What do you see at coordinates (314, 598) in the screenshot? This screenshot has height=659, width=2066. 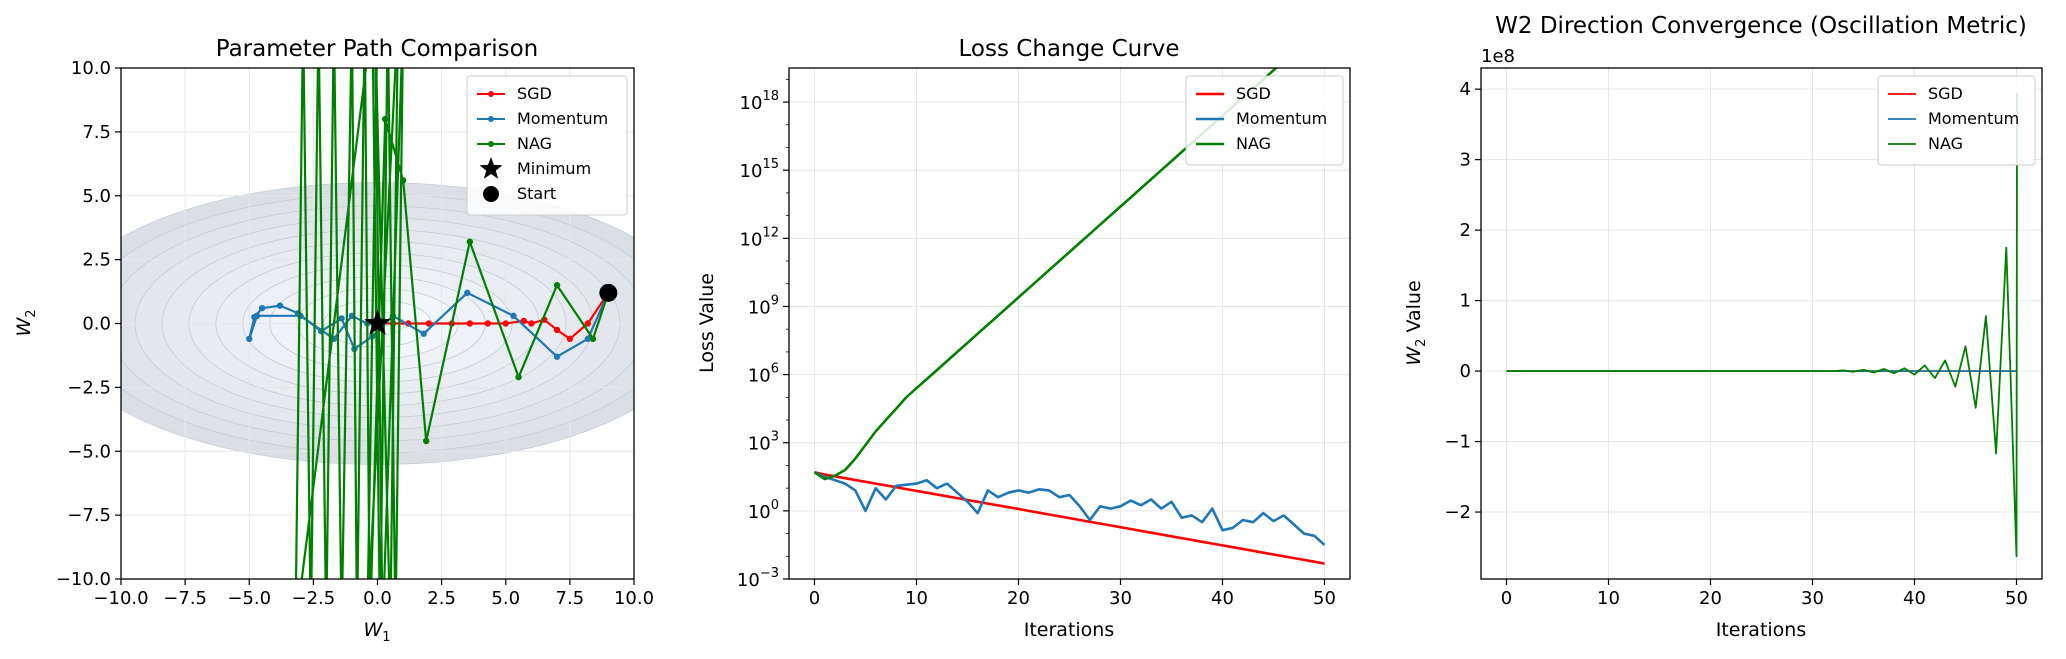 I see `x-tick-label: −2.5` at bounding box center [314, 598].